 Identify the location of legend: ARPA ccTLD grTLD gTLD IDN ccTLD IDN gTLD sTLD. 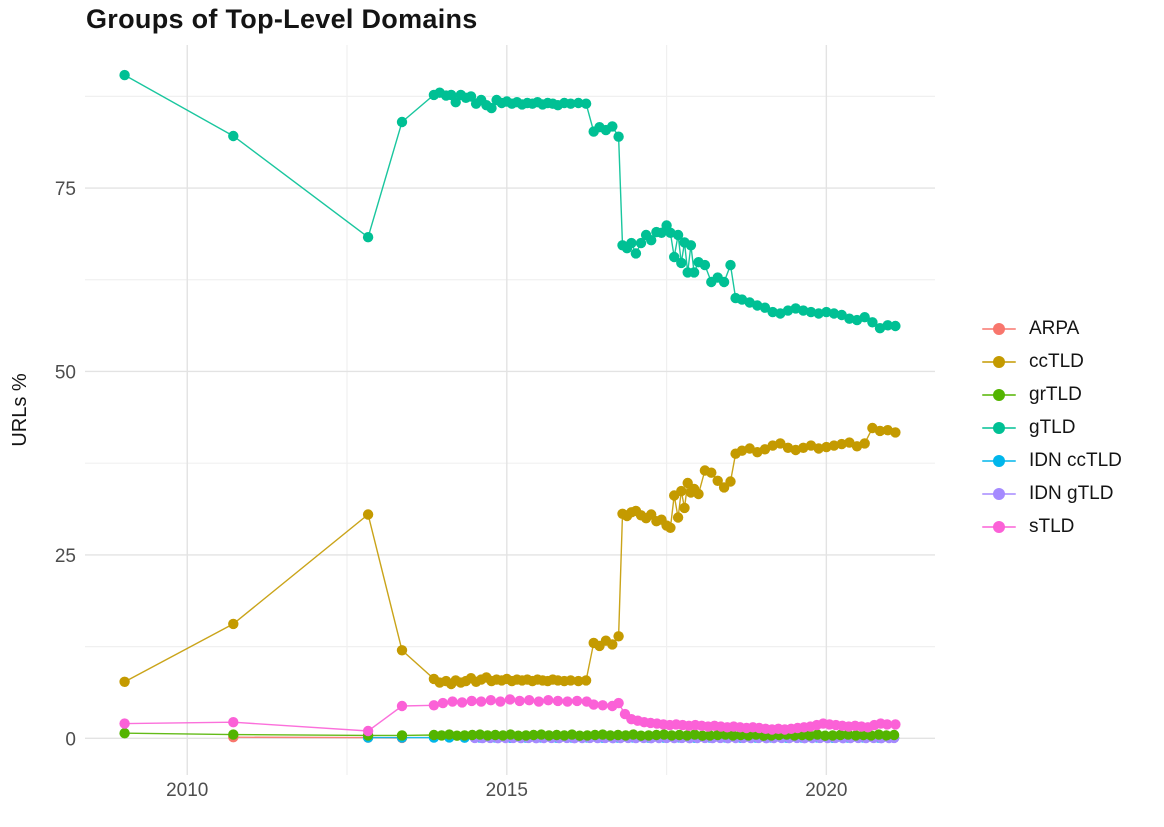
(1052, 427).